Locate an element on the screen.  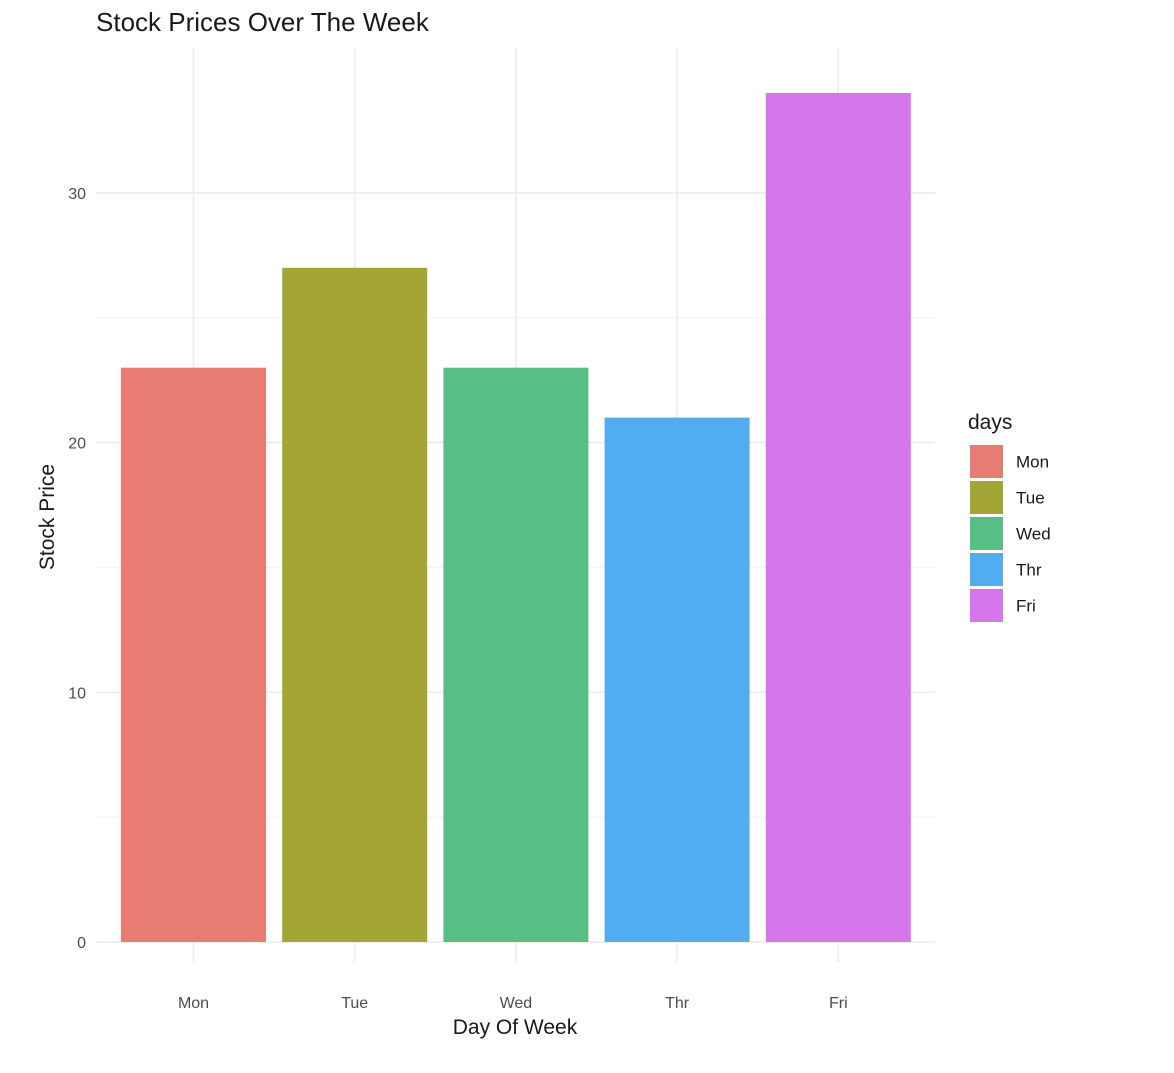
y-tick-label: 20 is located at coordinates (77, 444).